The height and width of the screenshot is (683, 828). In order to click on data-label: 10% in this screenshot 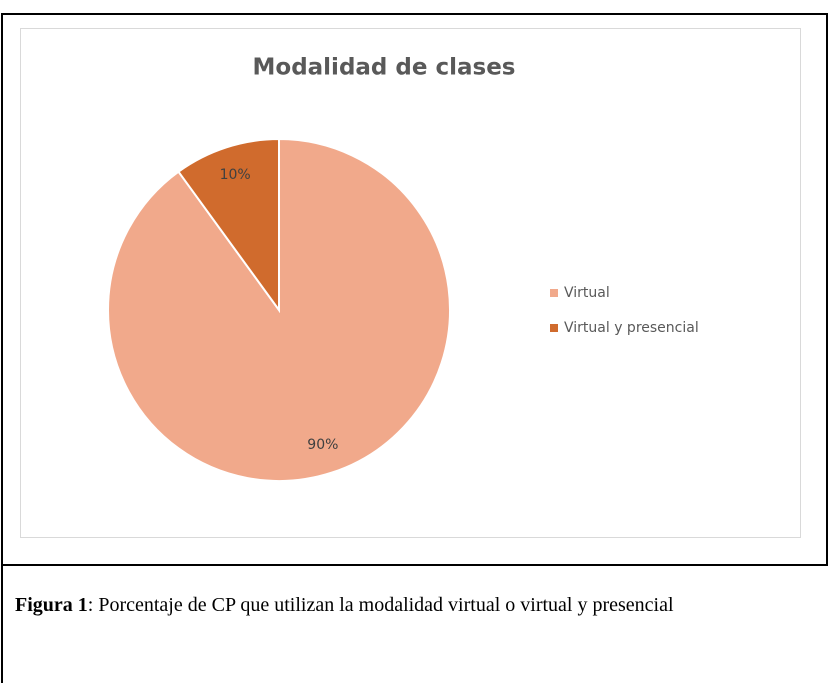, I will do `click(235, 175)`.